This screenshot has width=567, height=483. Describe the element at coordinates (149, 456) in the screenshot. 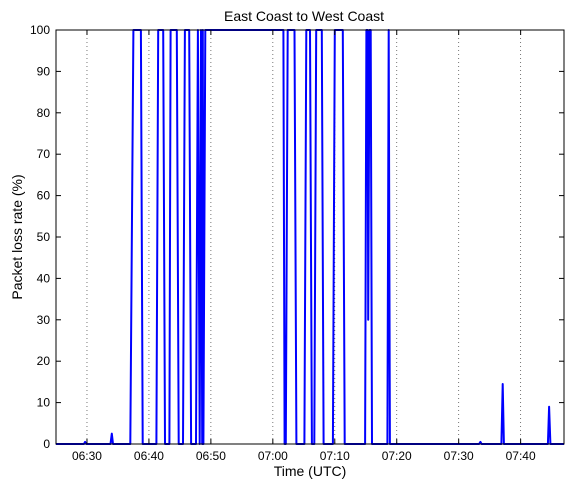

I see `x-tick-label-1: 06:40` at that location.